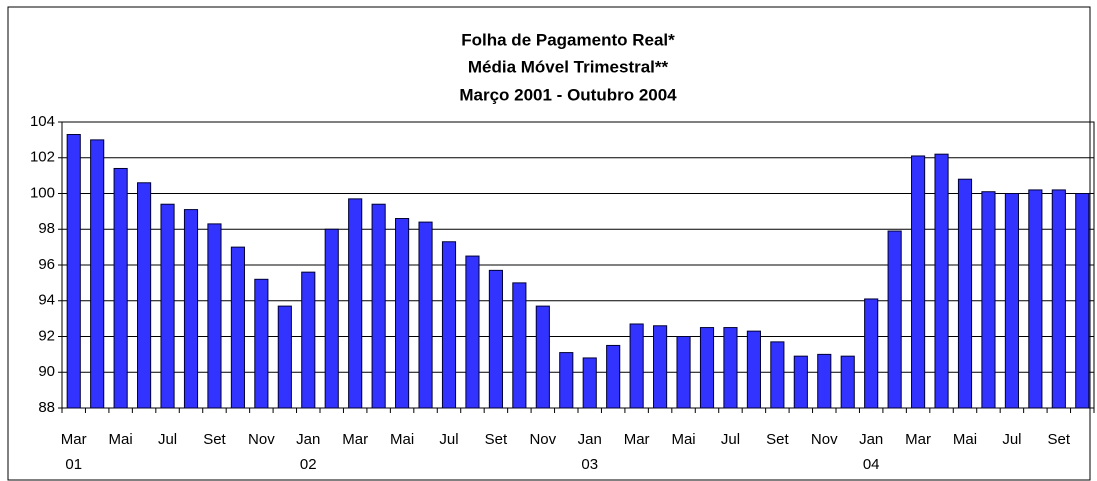  What do you see at coordinates (308, 464) in the screenshot?
I see `x-group-label: 02` at bounding box center [308, 464].